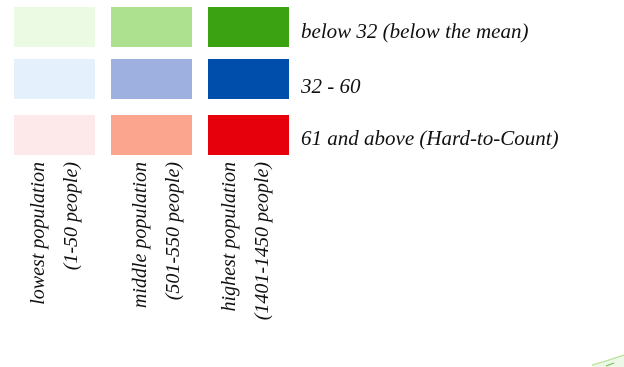  Describe the element at coordinates (430, 138) in the screenshot. I see `row-label-hard-to-count: 61 and above (Hard-to-Count)` at that location.